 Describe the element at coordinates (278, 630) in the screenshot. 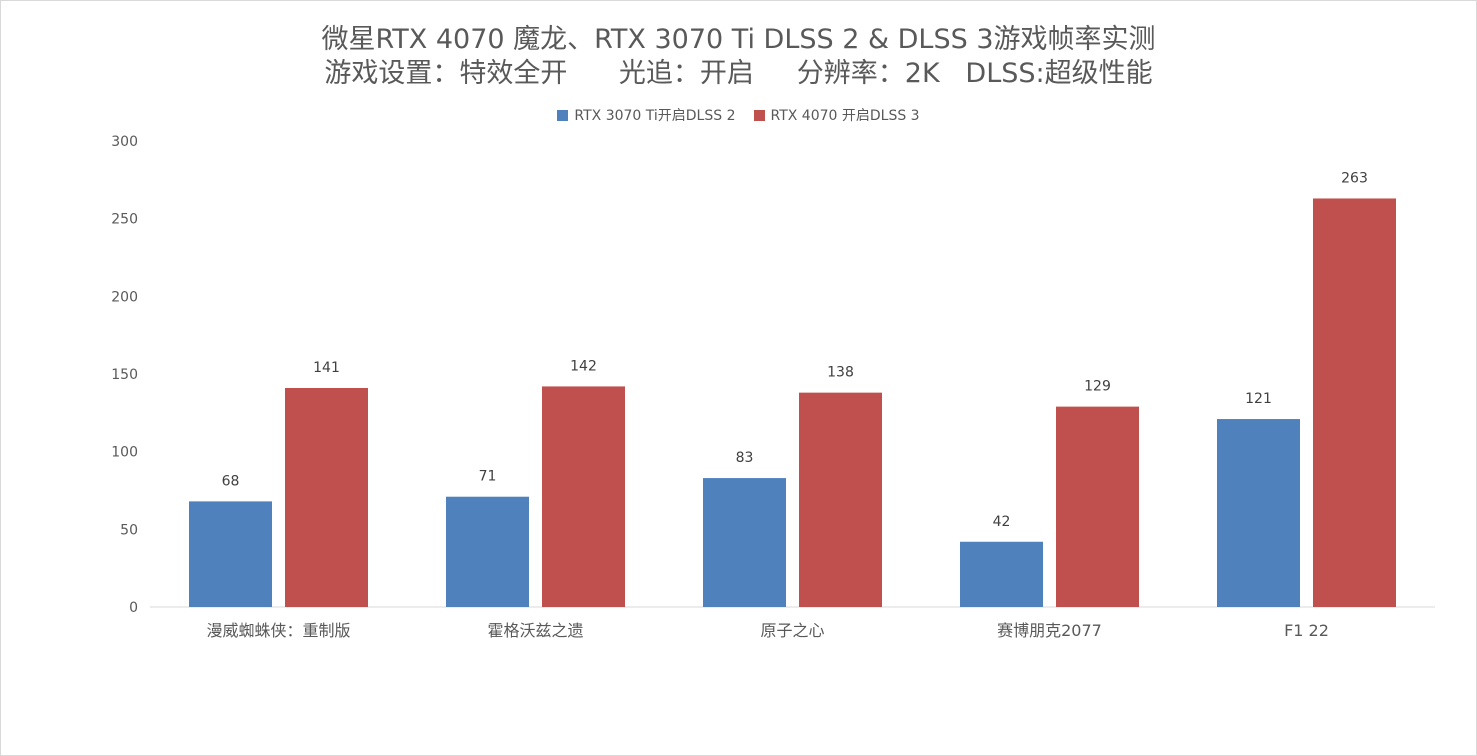

I see `x-category-label: 漫威蜘蛛侠：重制版` at that location.